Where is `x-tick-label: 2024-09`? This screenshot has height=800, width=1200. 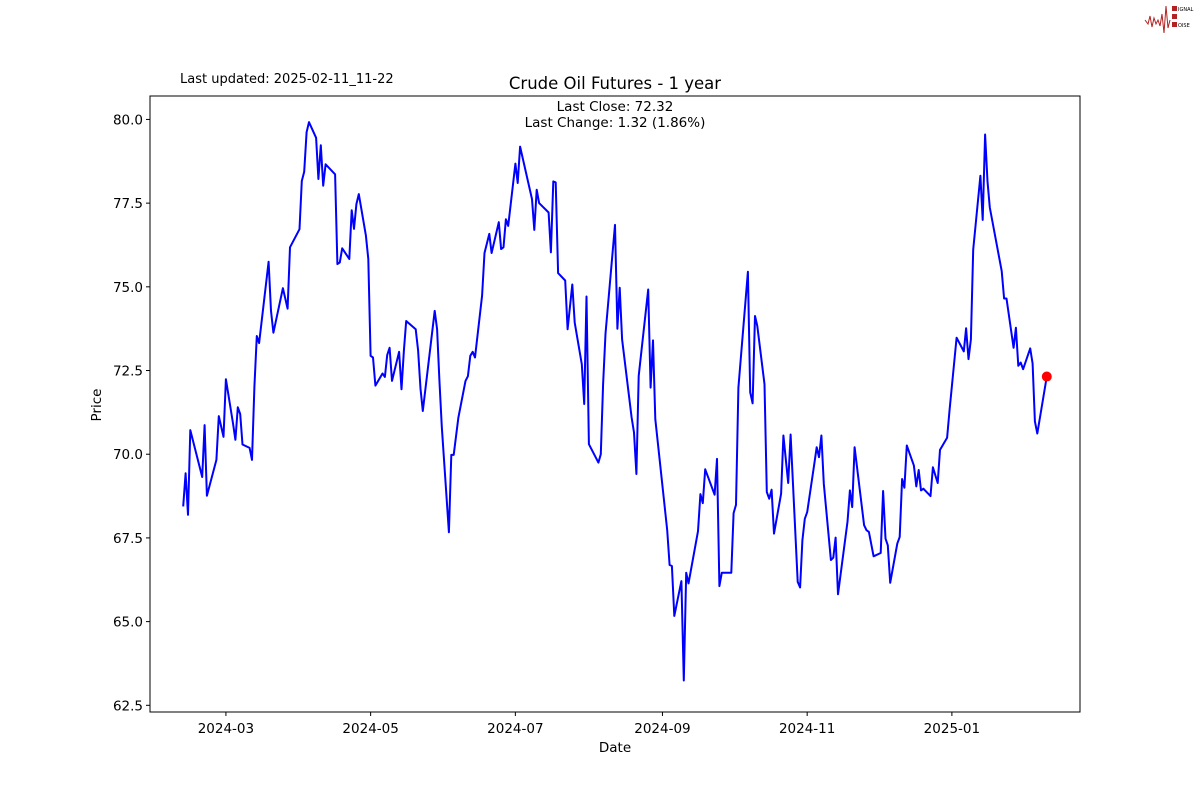 x-tick-label: 2024-09 is located at coordinates (662, 729).